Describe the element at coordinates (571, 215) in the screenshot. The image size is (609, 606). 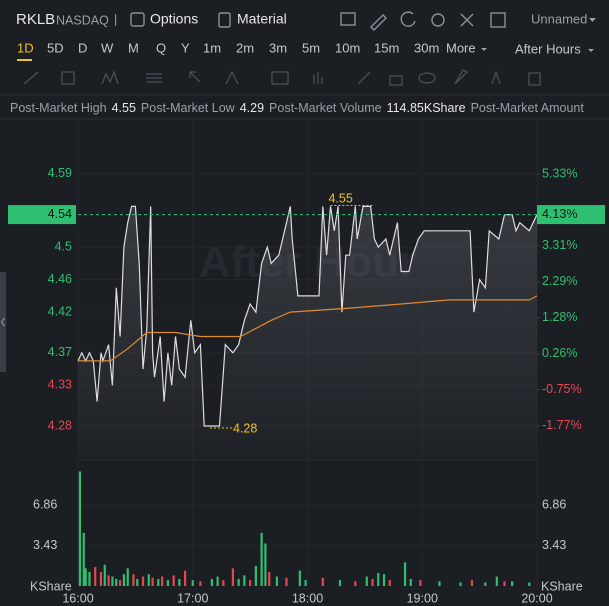
I see `current-change-box` at that location.